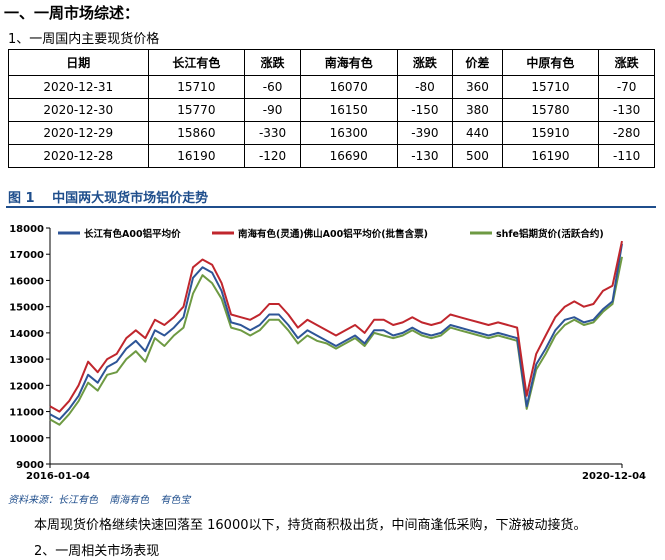  What do you see at coordinates (30, 465) in the screenshot?
I see `y-tick-label: 9000` at bounding box center [30, 465].